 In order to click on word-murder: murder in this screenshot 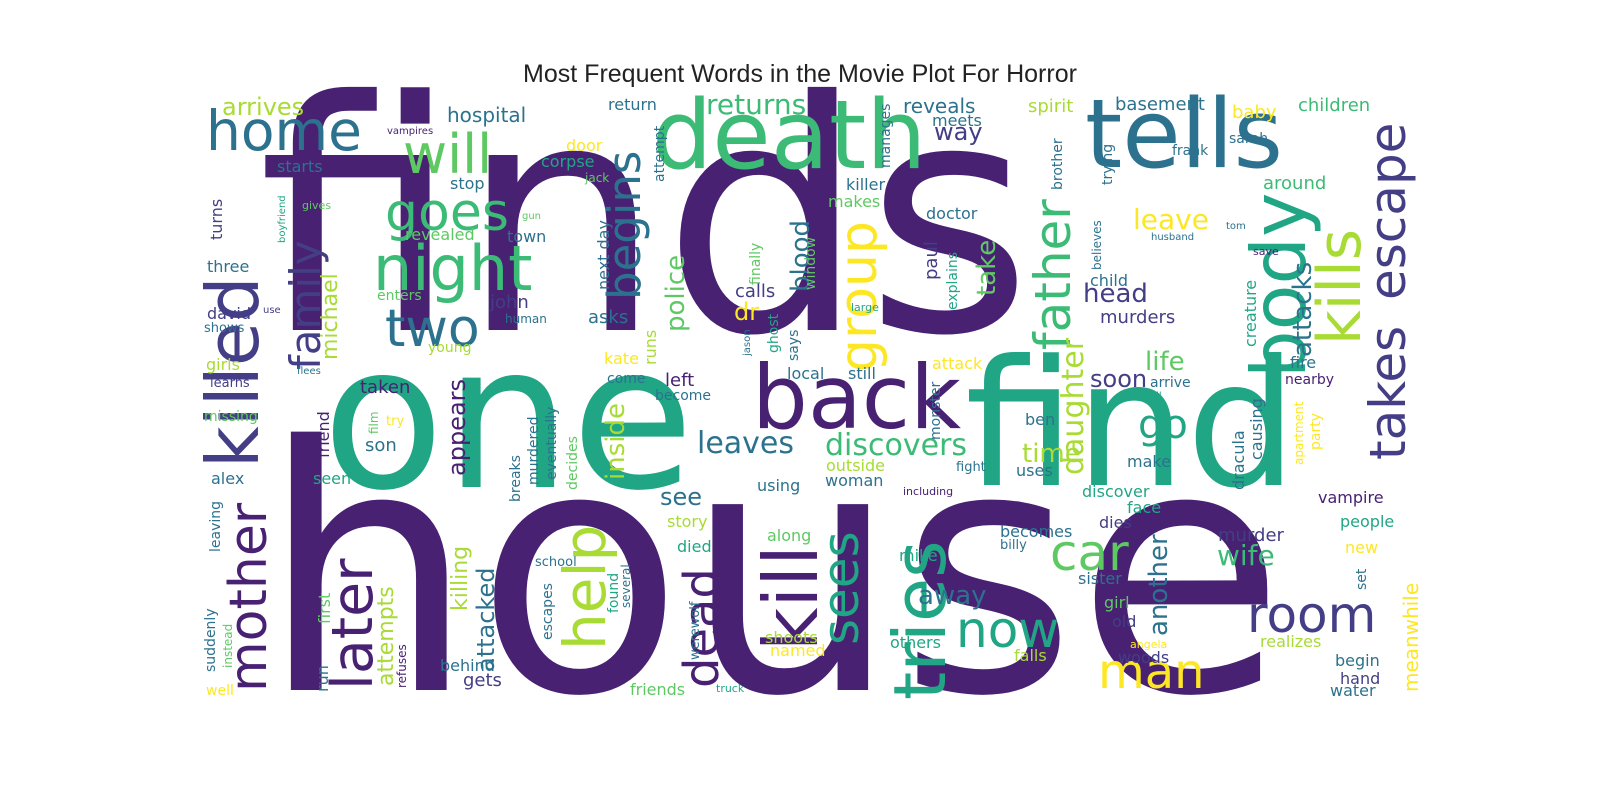, I will do `click(1251, 535)`.